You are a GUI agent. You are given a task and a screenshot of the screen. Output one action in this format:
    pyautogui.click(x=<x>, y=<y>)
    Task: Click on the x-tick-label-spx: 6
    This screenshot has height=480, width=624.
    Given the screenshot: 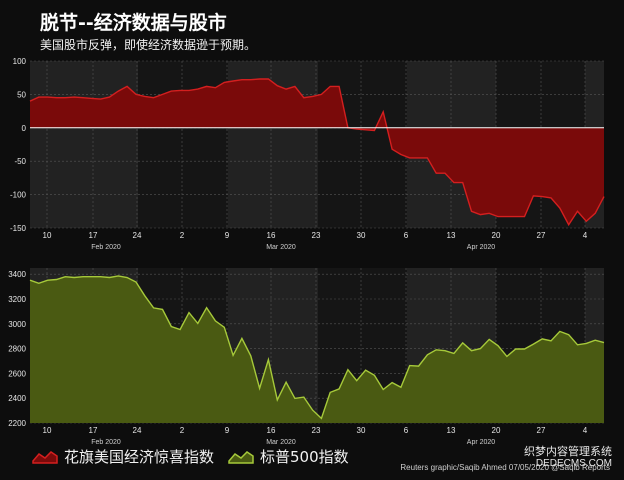 What is the action you would take?
    pyautogui.click(x=406, y=430)
    